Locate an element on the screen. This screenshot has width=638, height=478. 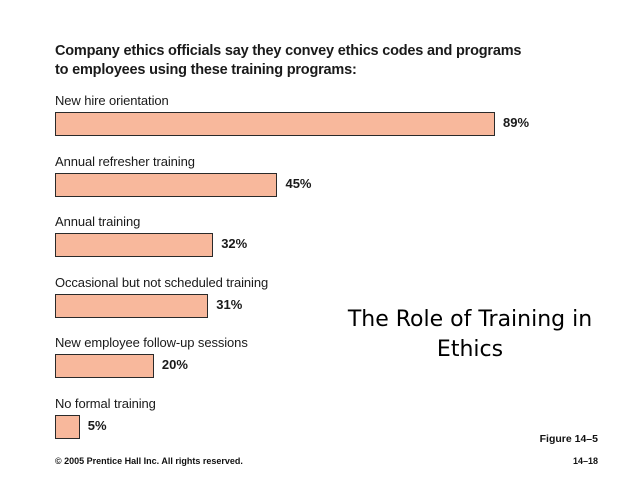
bar-label: Annual training is located at coordinates (98, 221).